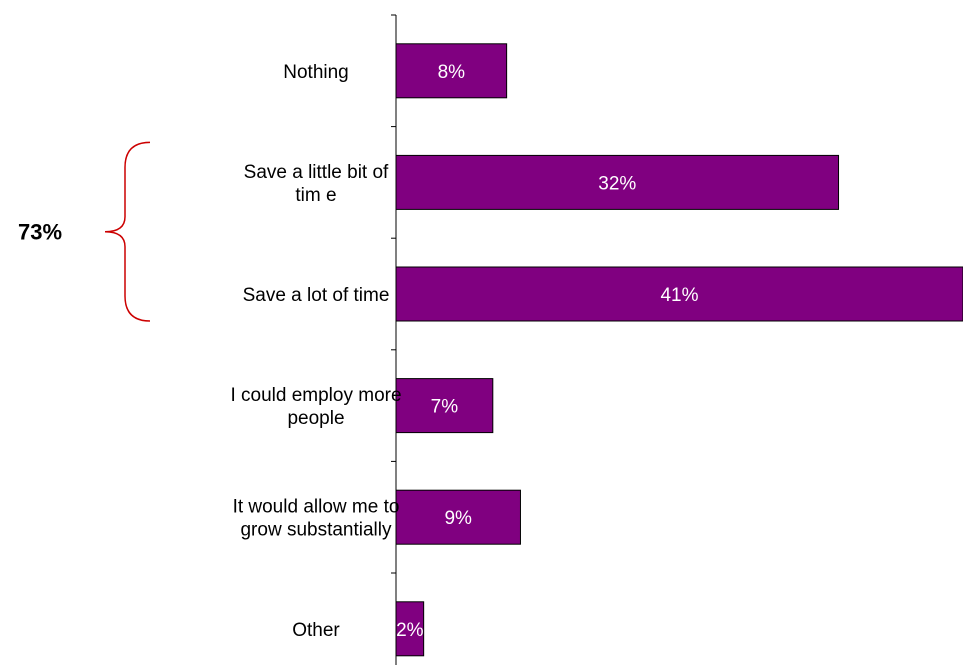 This screenshot has height=672, width=963. Describe the element at coordinates (316, 295) in the screenshot. I see `category-label: Save a lot of time` at that location.